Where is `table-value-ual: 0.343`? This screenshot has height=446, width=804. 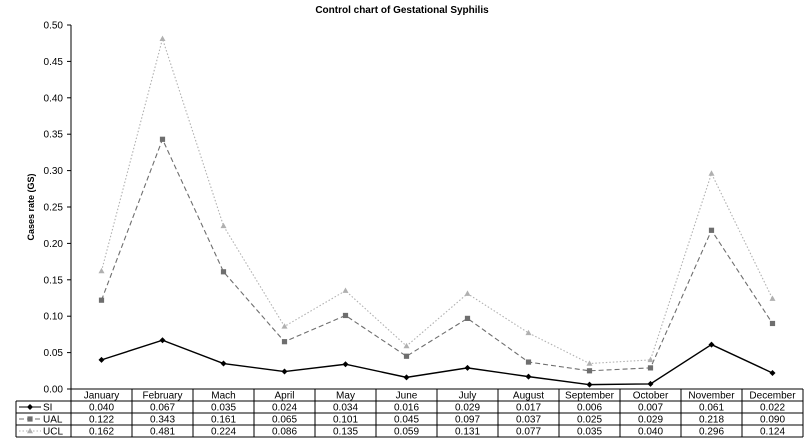
table-value-ual: 0.343 is located at coordinates (162, 420).